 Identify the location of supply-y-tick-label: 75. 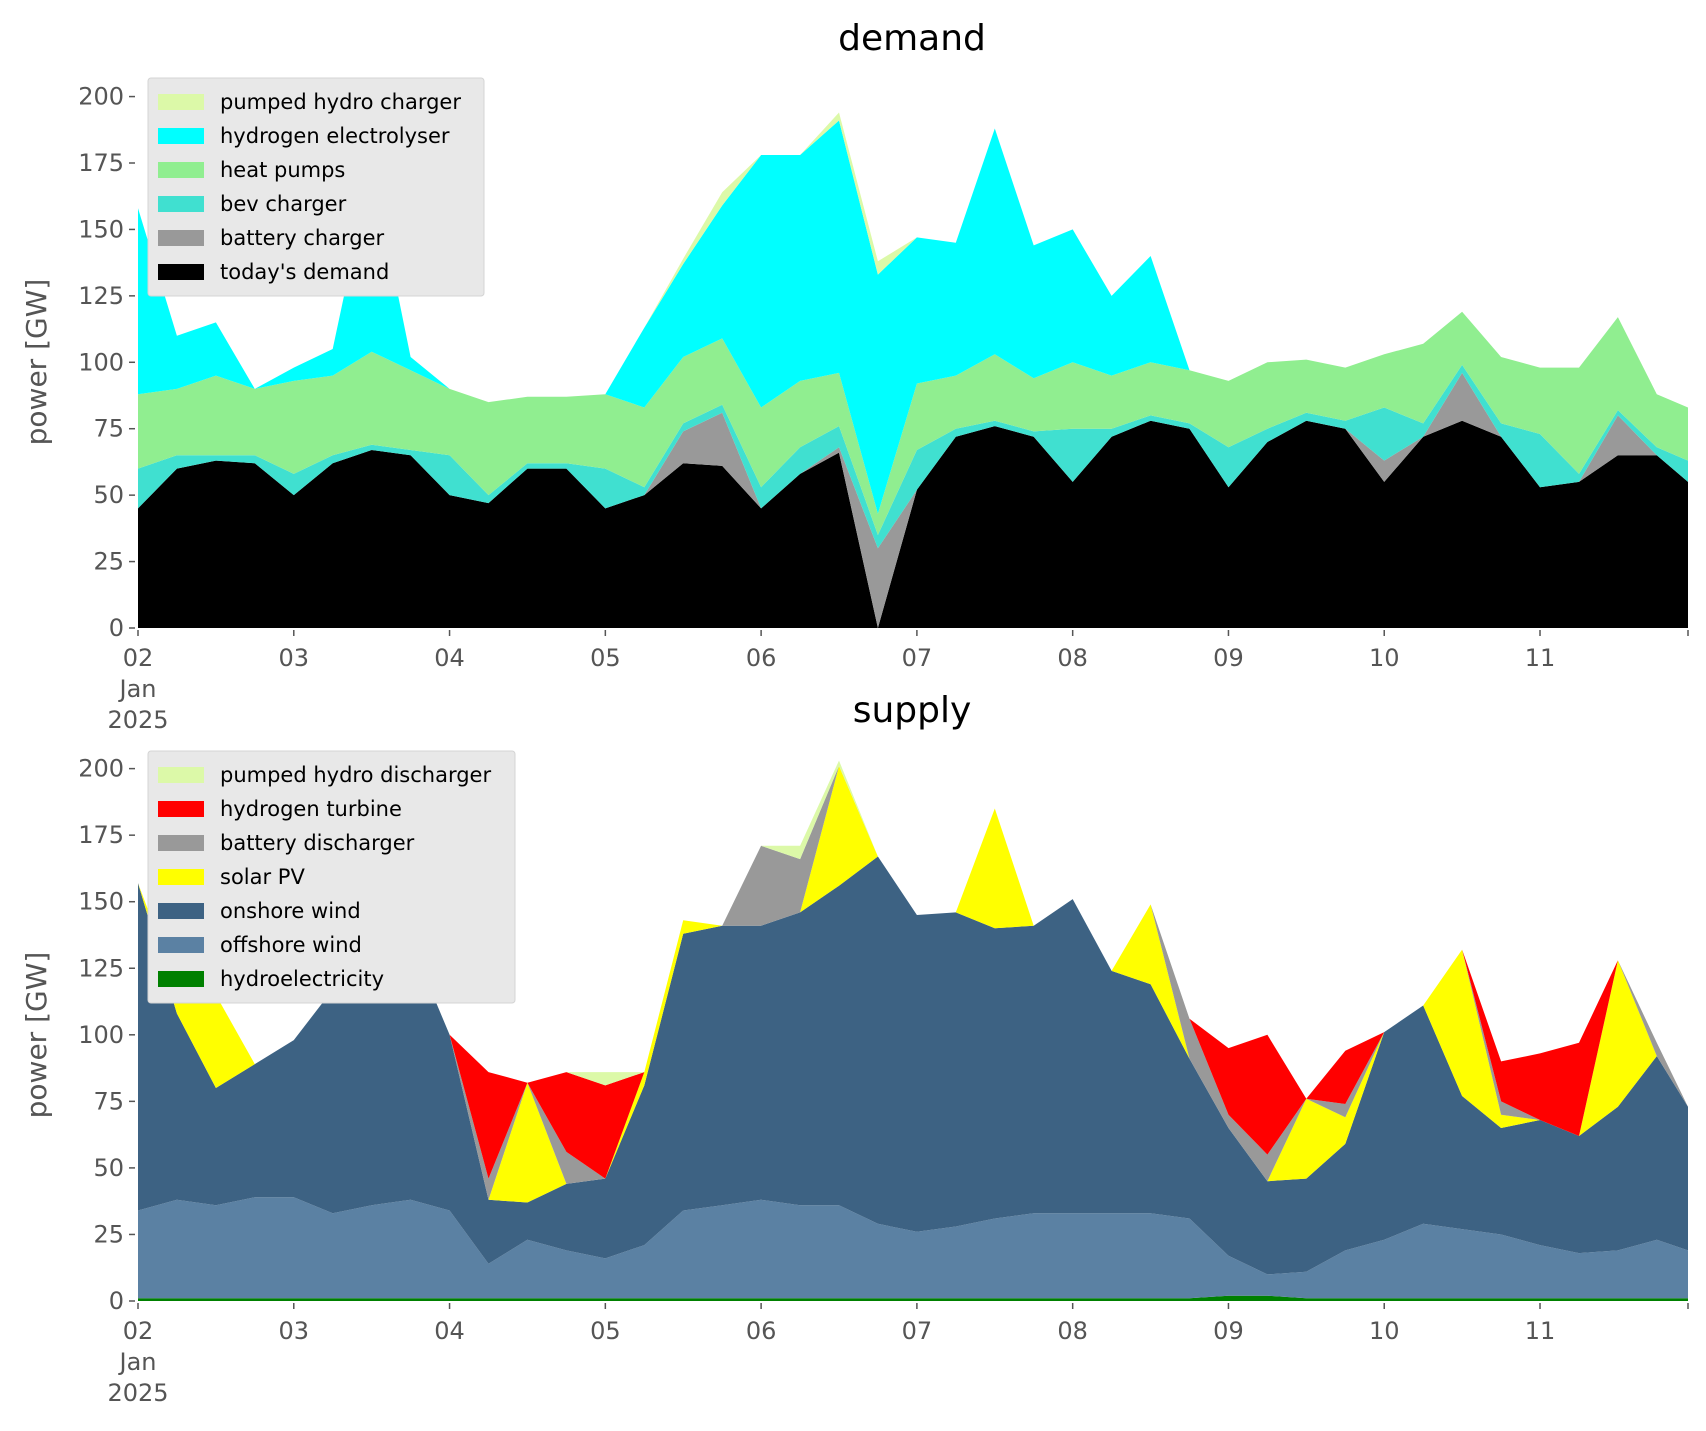
(108, 1101).